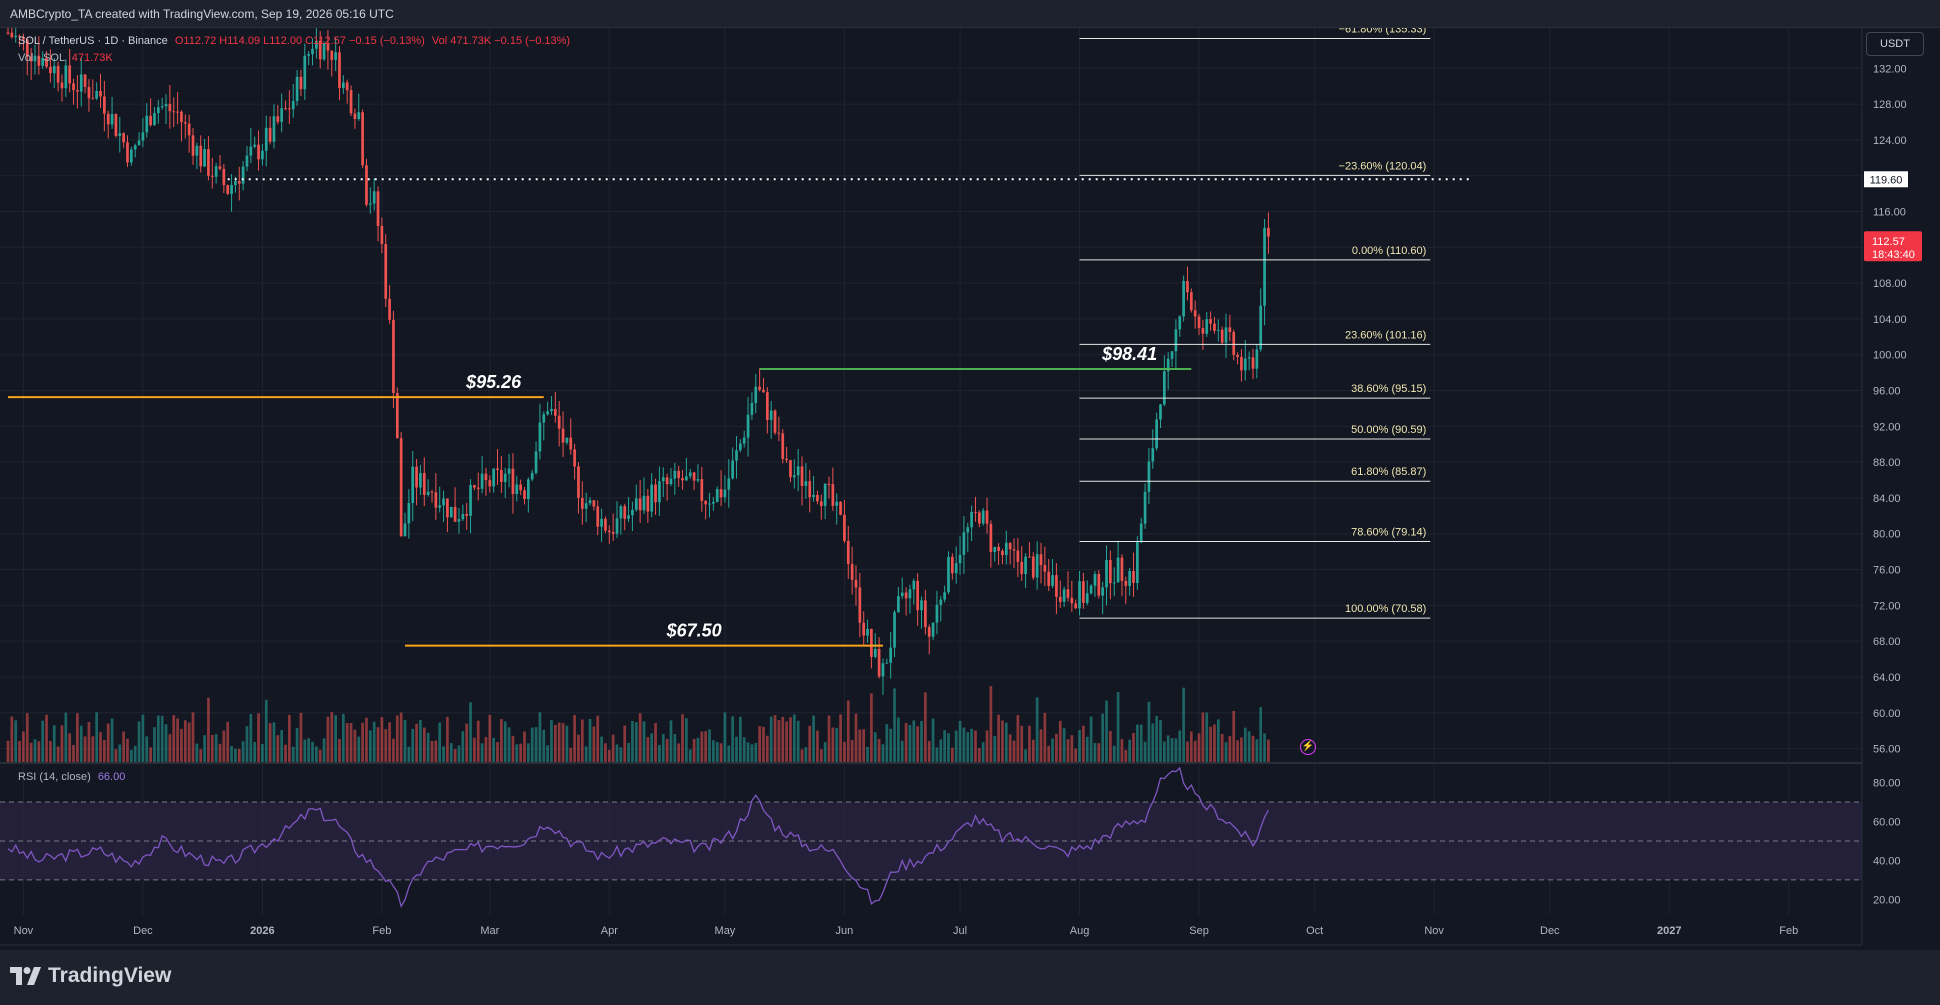 This screenshot has height=1005, width=1940. I want to click on rsi-label: RSI (14, close), so click(54, 777).